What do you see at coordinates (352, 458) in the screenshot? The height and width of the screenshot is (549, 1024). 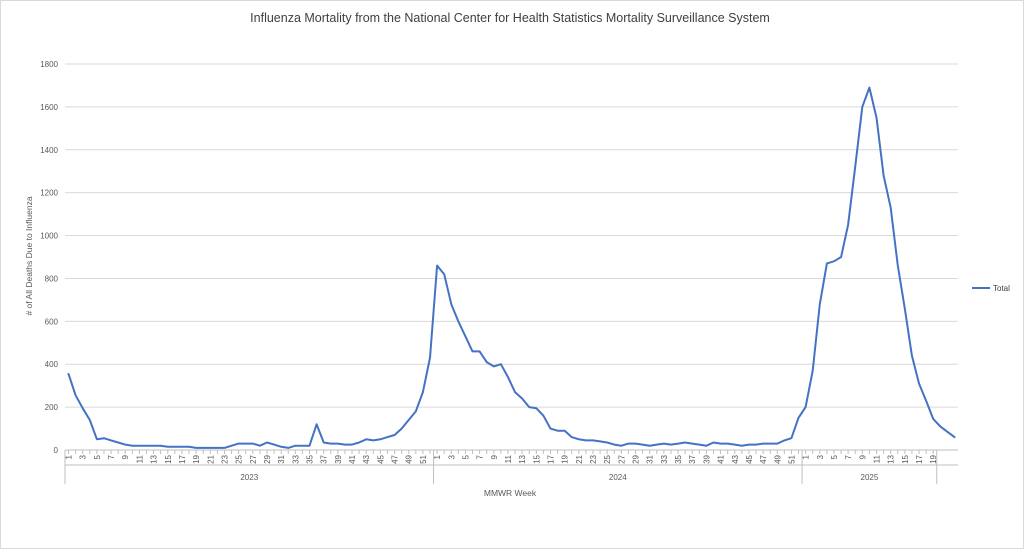 I see `x-tick-label: 41` at bounding box center [352, 458].